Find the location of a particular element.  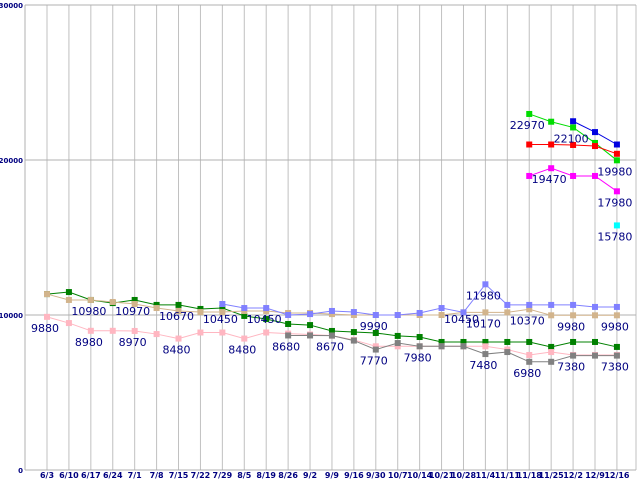

x-tick-label: 8/26 is located at coordinates (288, 475).